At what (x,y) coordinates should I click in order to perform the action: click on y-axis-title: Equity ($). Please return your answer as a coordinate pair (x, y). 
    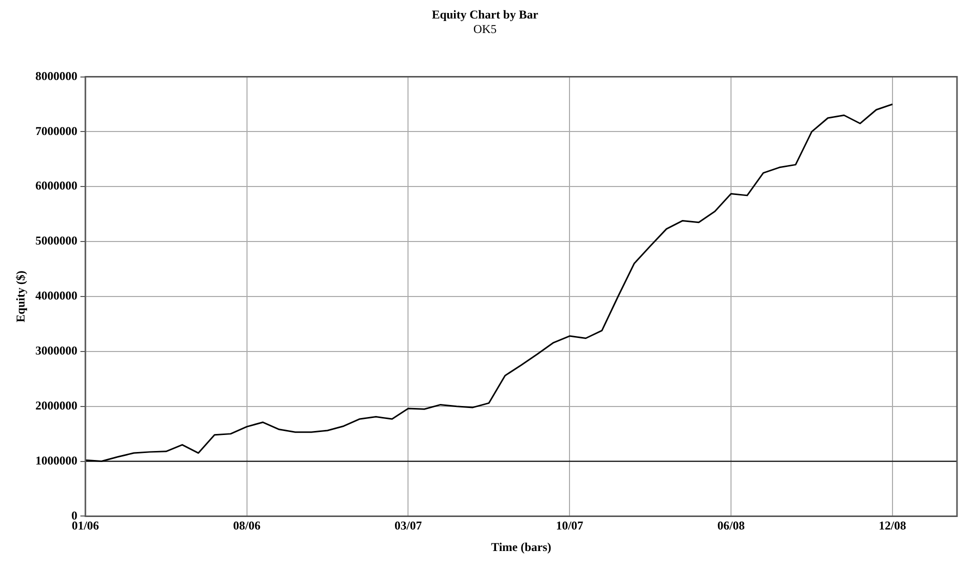
    Looking at the image, I should click on (20, 296).